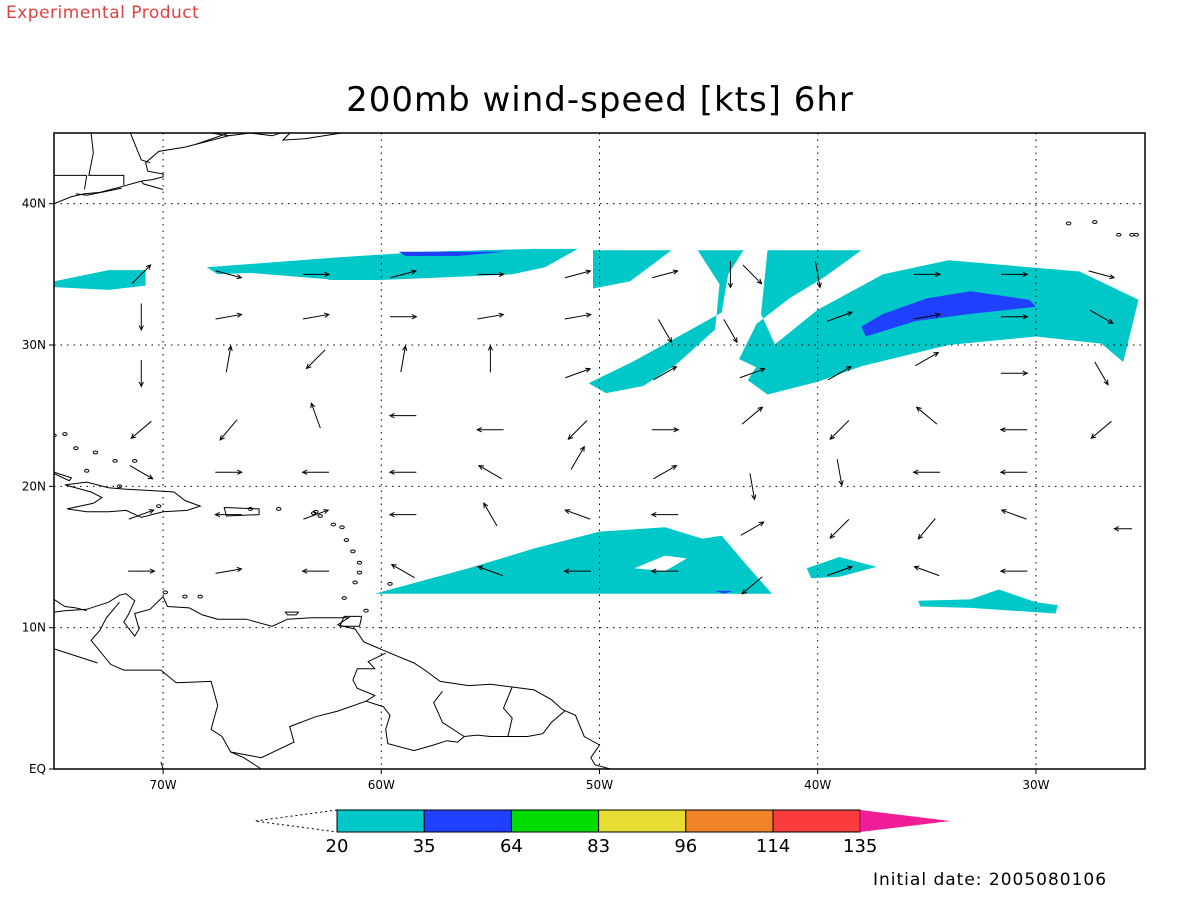 The image size is (1200, 900). Describe the element at coordinates (34, 204) in the screenshot. I see `latitude-label: 40N` at that location.